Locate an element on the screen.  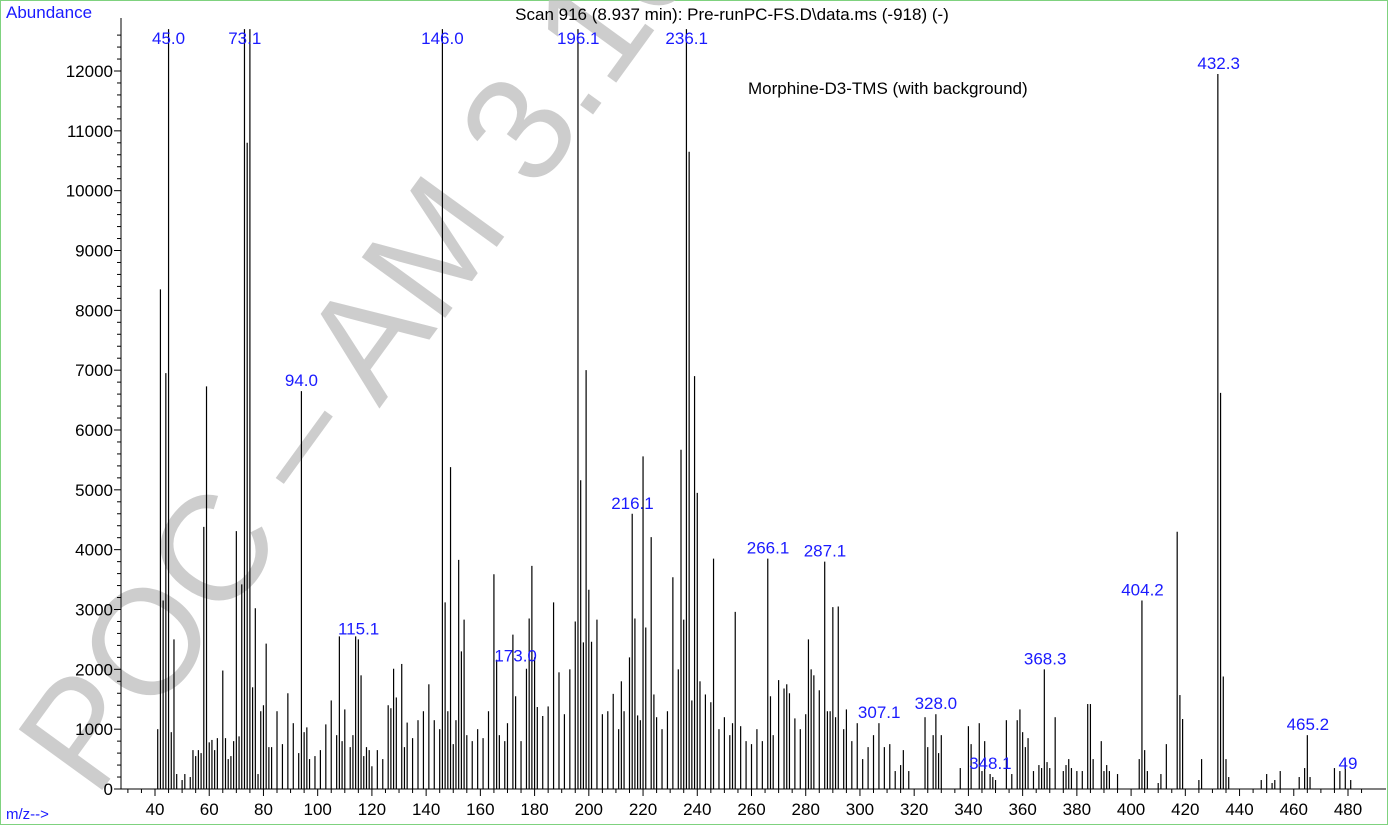
peak-label: 266.1 is located at coordinates (768, 548).